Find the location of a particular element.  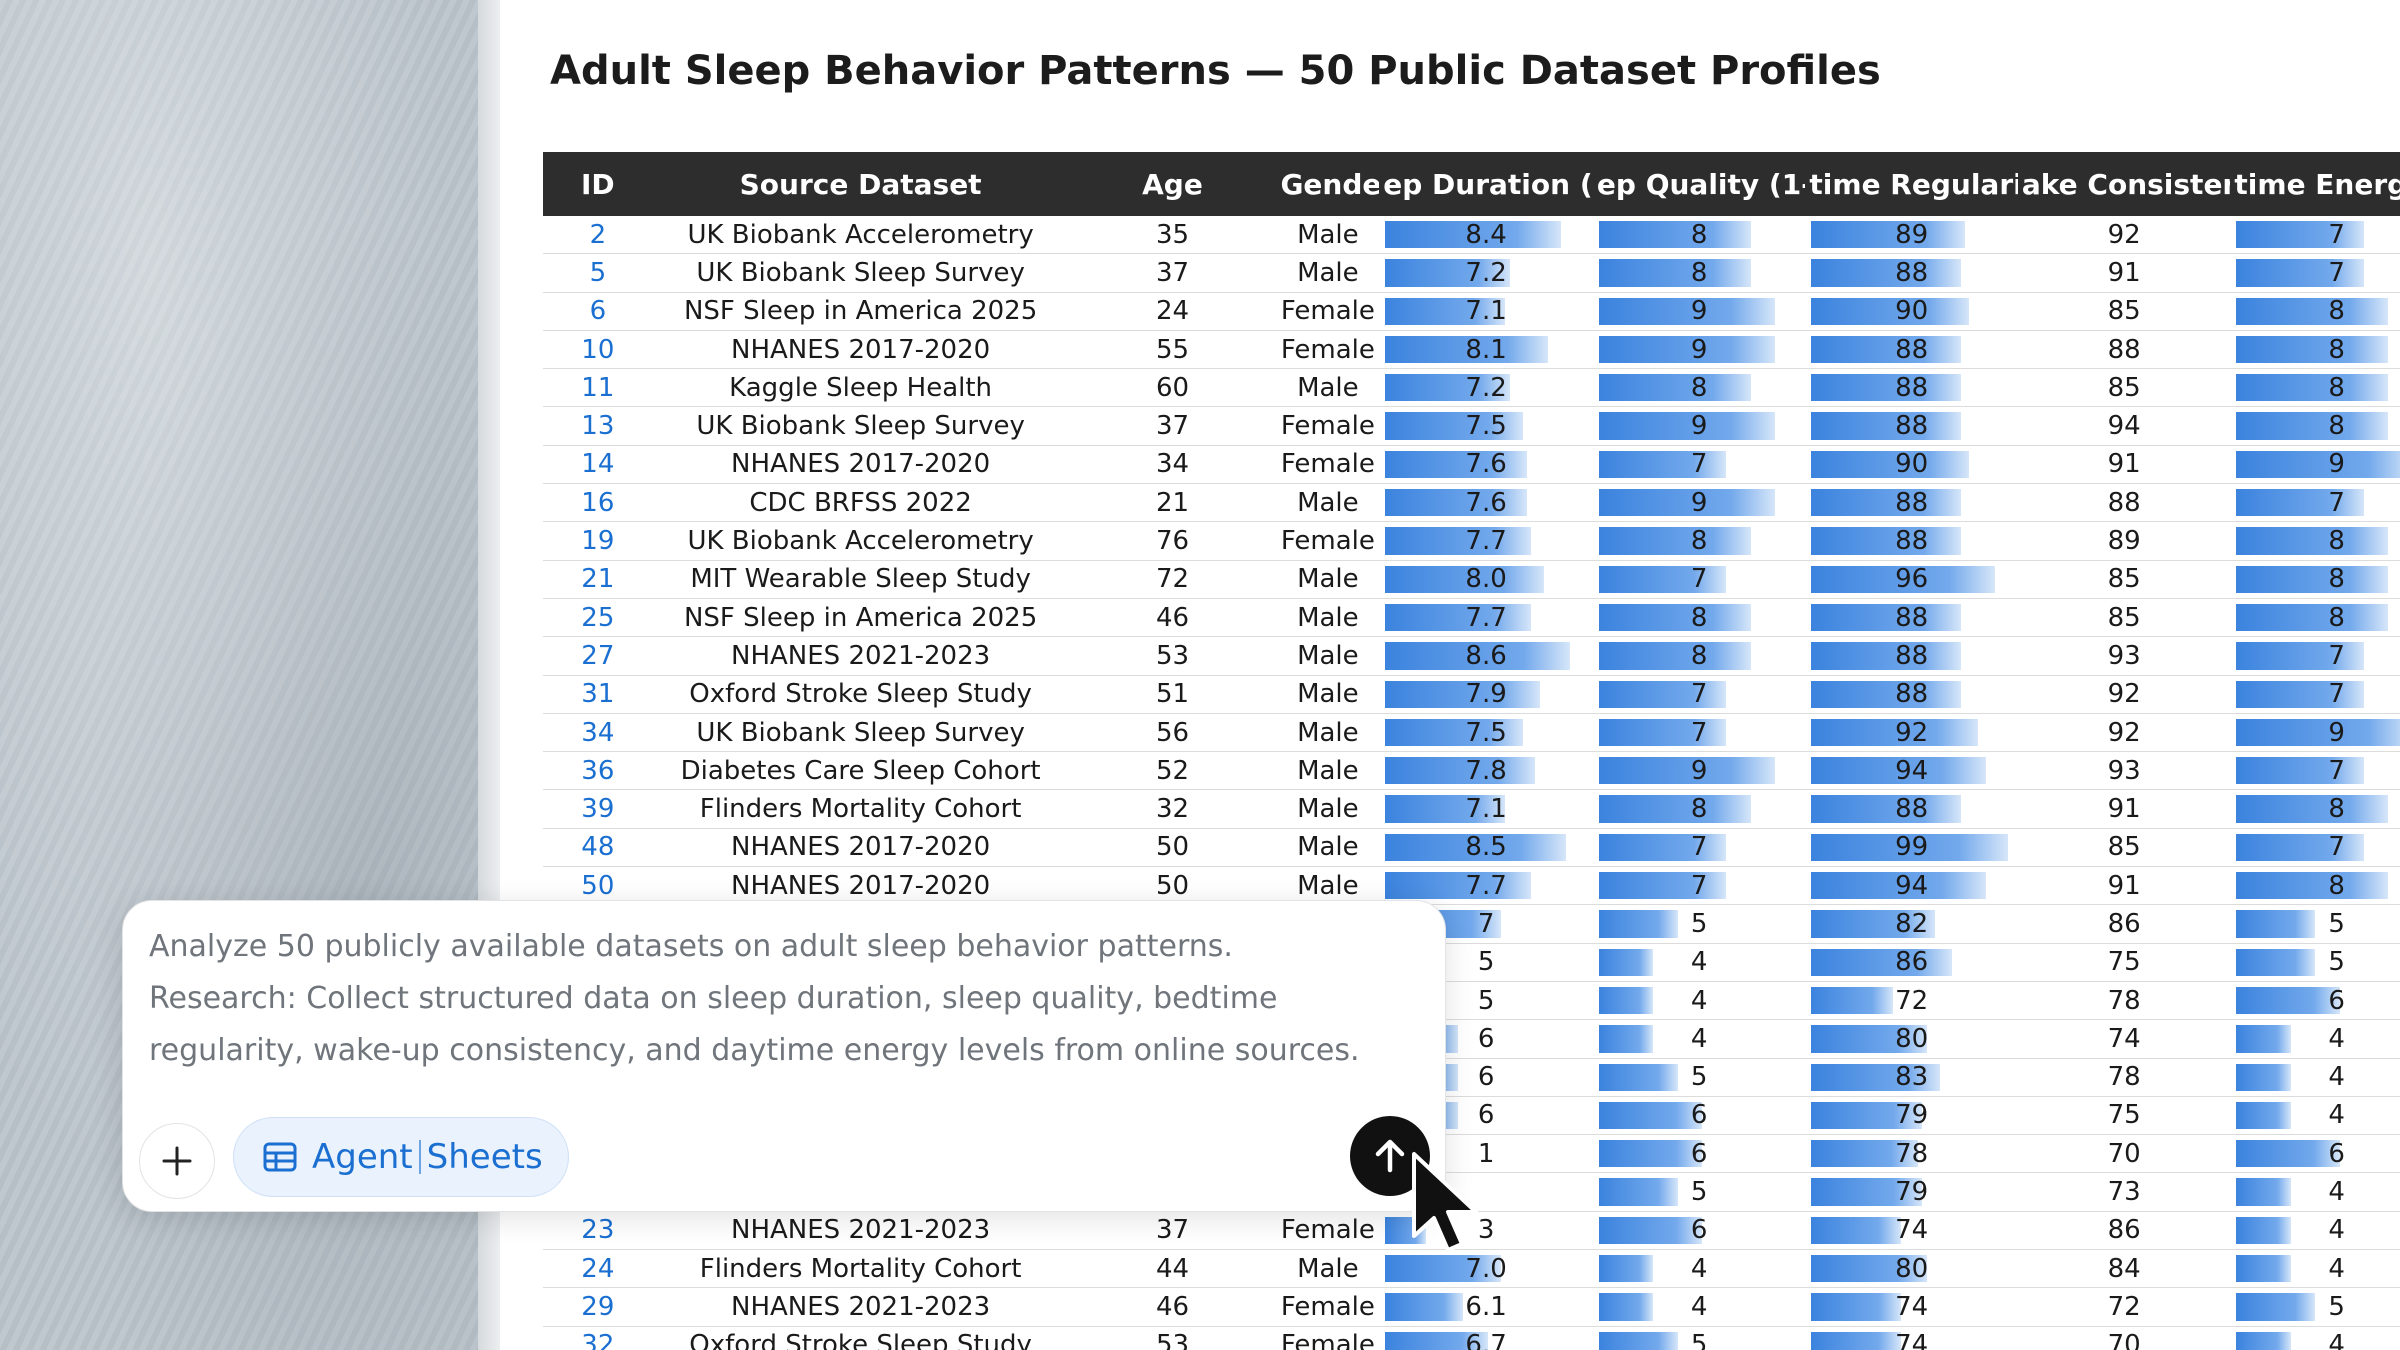

column-header-id: ID is located at coordinates (598, 184).